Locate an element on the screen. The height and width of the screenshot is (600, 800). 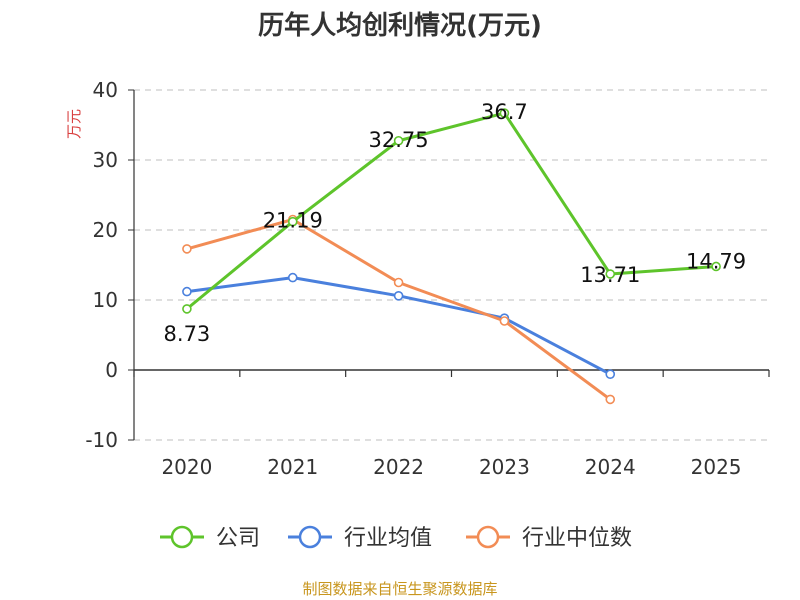
legend: 公司 行业均值 行业中位数 is located at coordinates (396, 538).